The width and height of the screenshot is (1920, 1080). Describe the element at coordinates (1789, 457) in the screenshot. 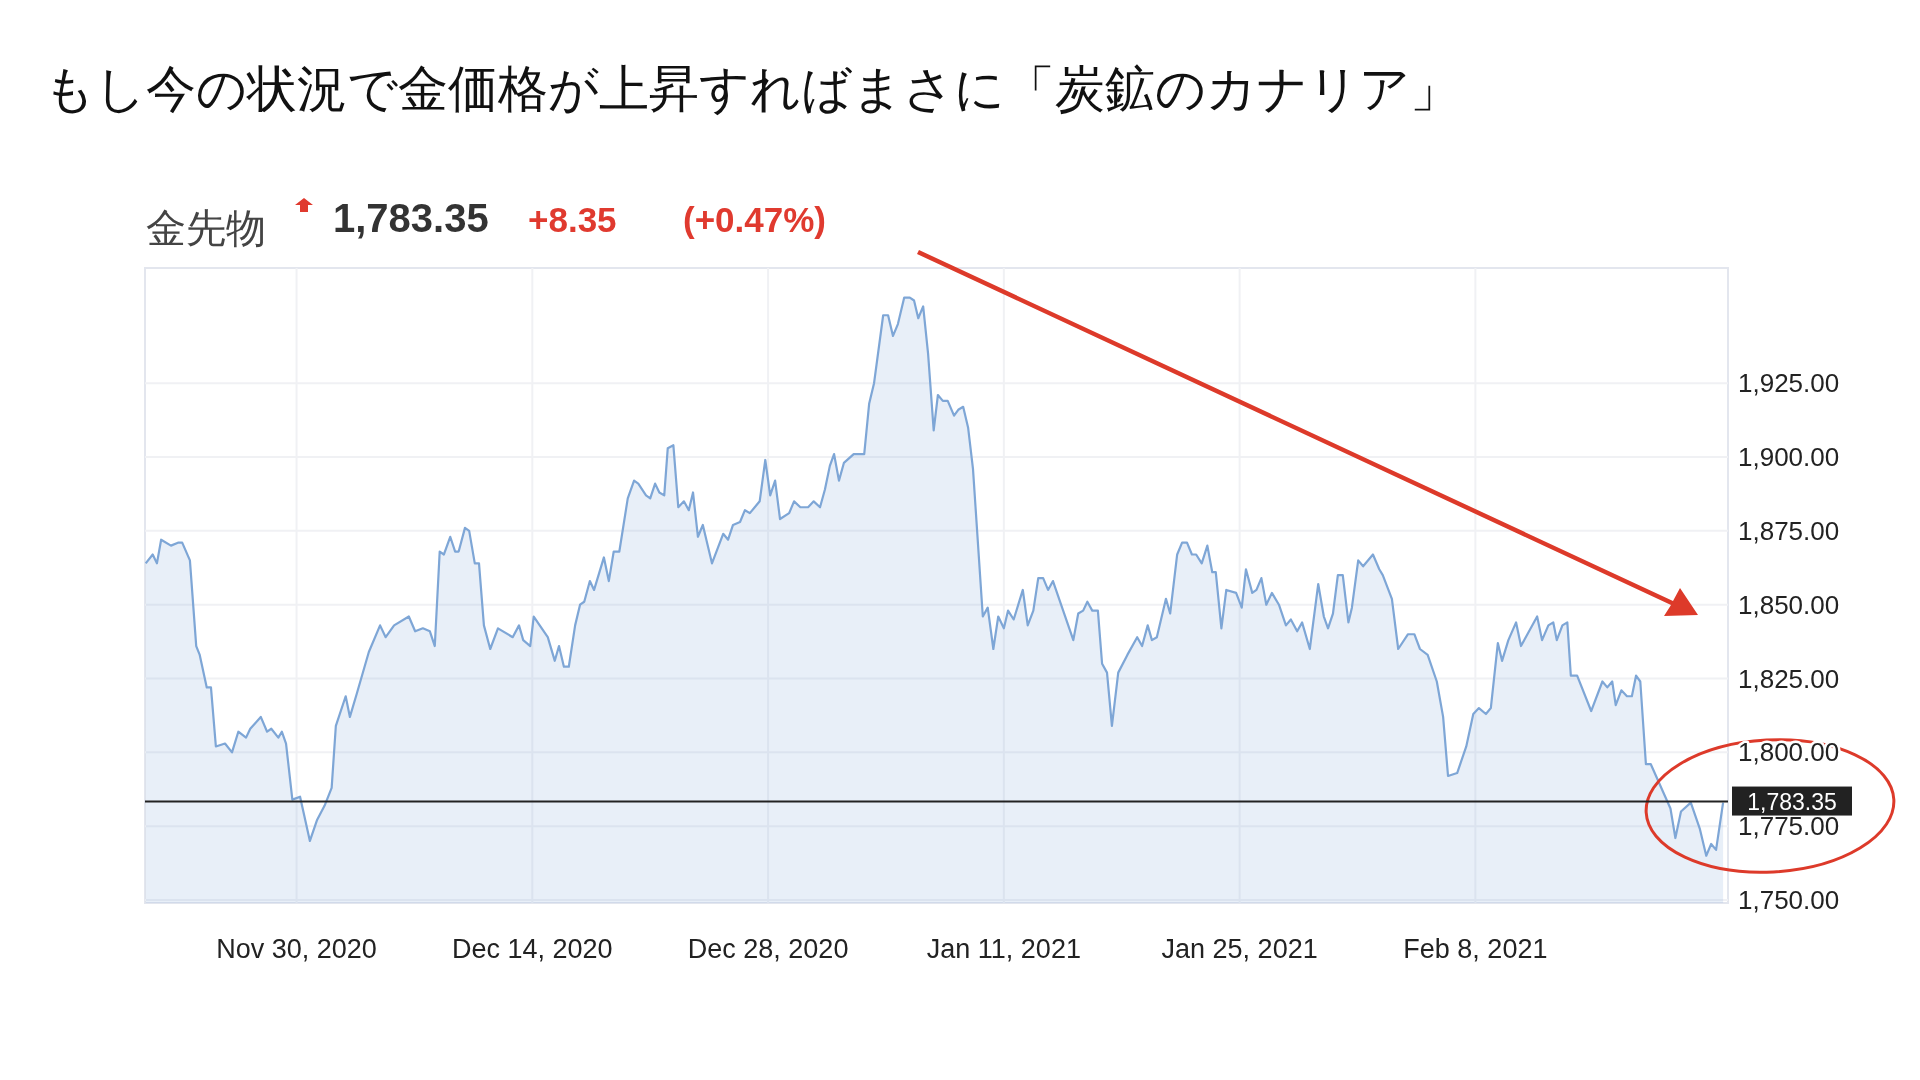

I see `y-tick-label: 1,900.00` at that location.